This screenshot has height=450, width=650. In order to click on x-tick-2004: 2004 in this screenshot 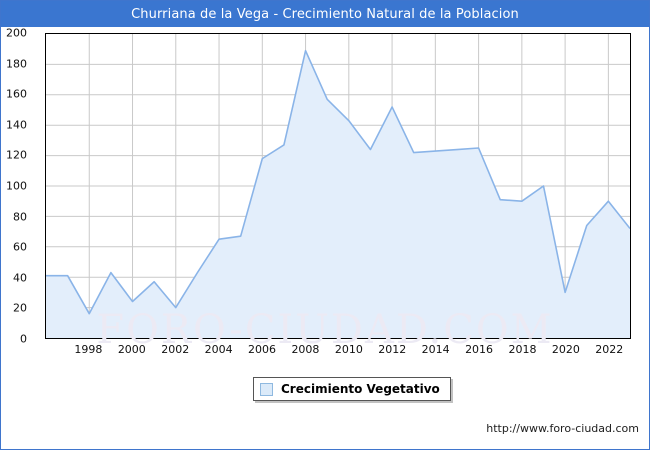, I will do `click(218, 349)`.